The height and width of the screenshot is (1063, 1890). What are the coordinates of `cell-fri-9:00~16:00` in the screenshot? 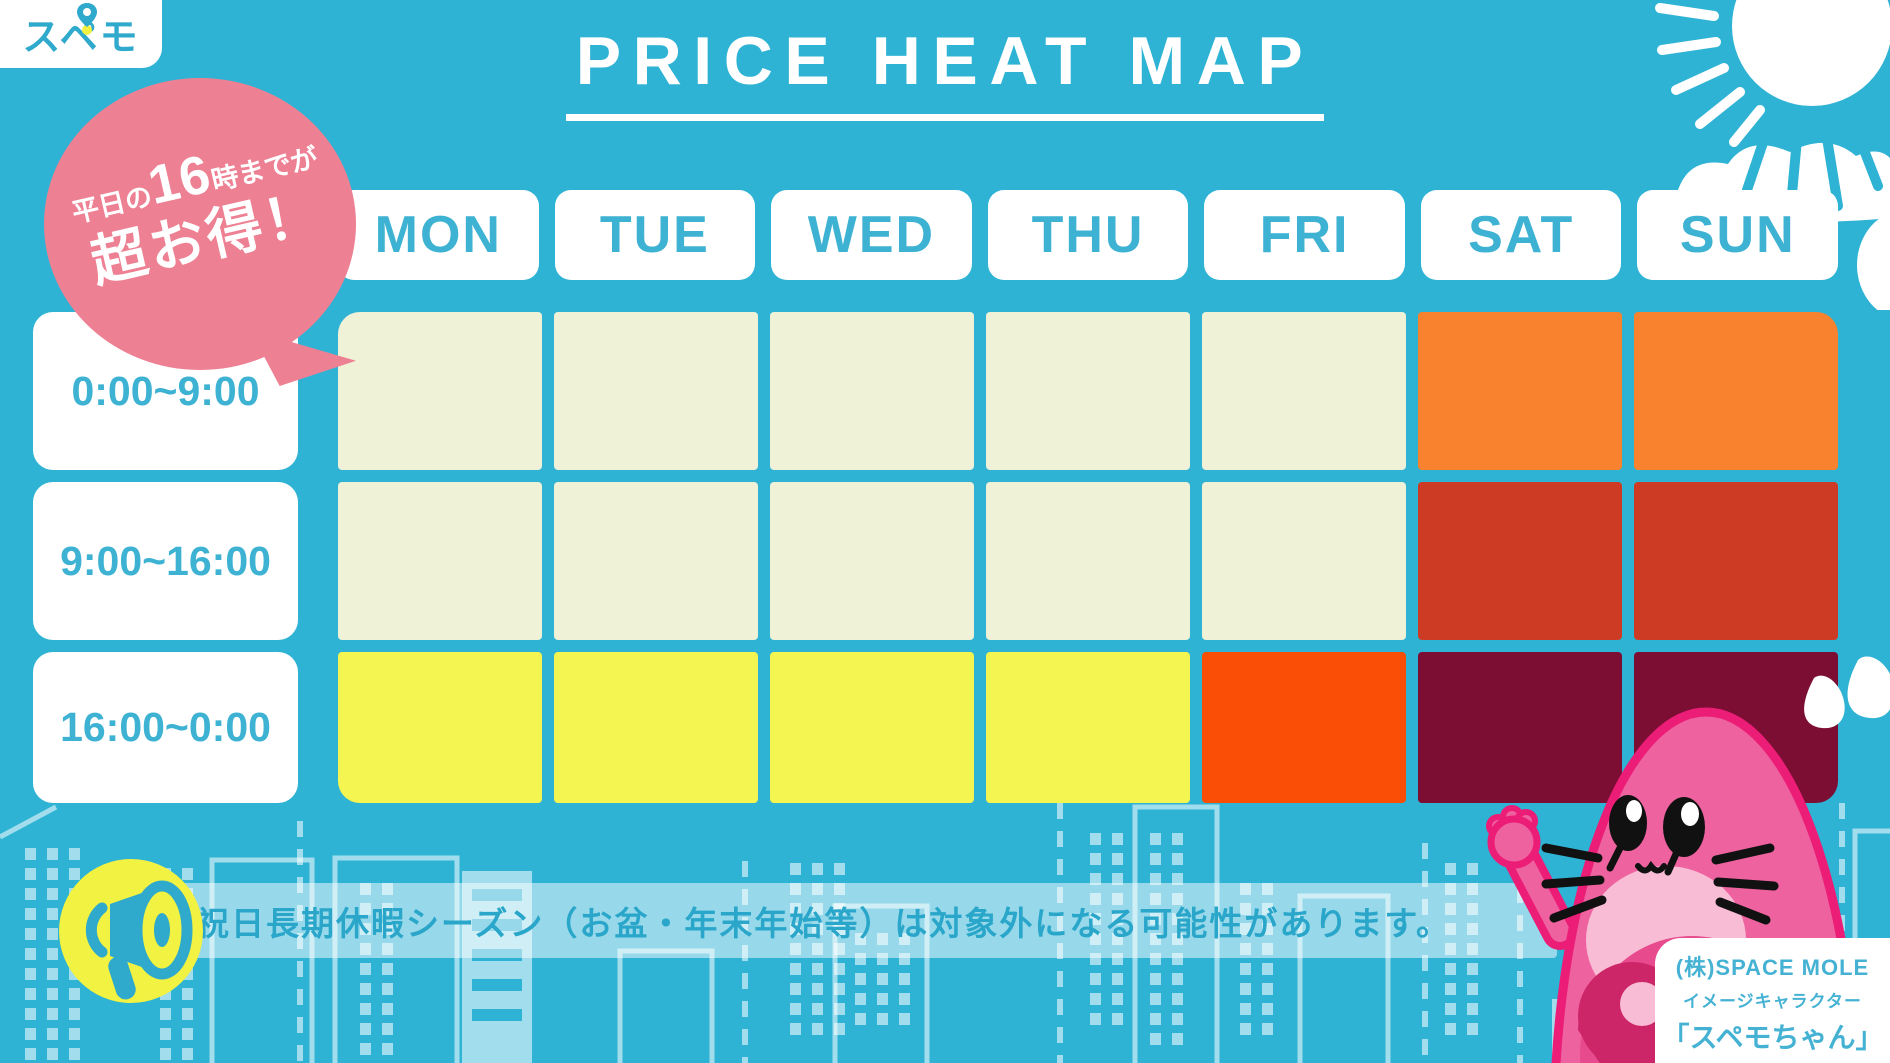 It's located at (1304, 561).